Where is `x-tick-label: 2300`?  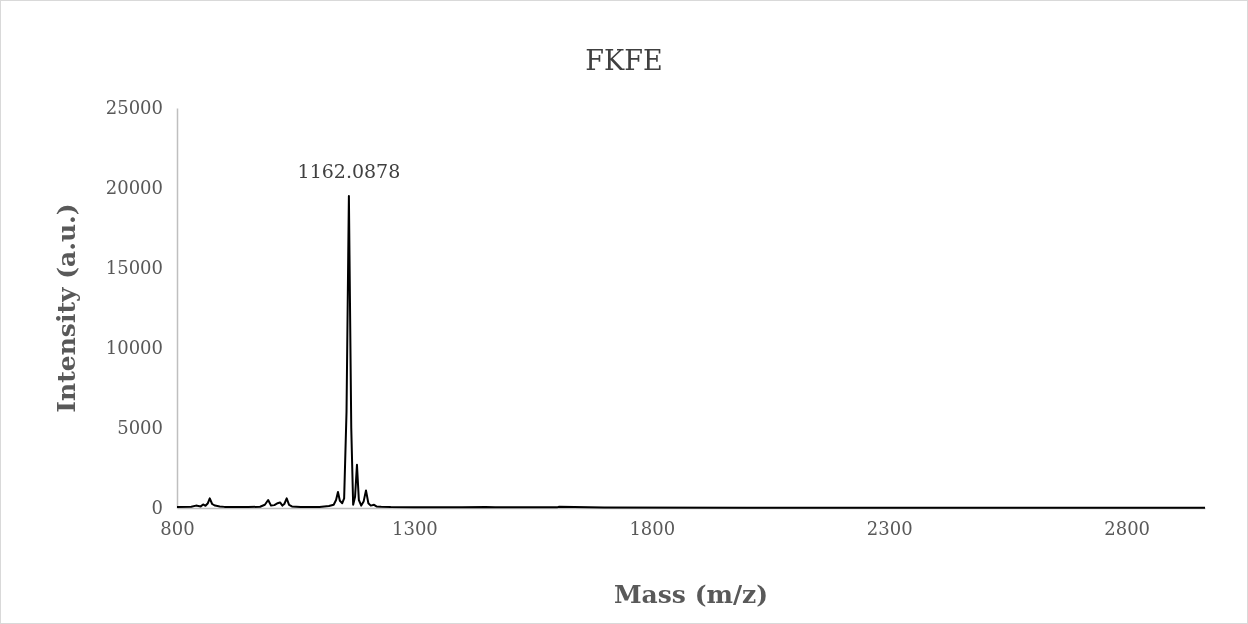
x-tick-label: 2300 is located at coordinates (889, 528).